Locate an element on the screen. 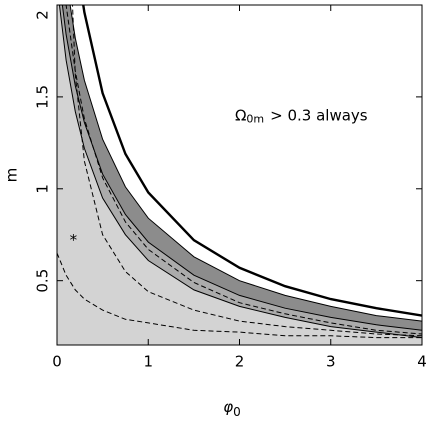 This screenshot has height=426, width=429. x-tick-label: 3 is located at coordinates (331, 362).